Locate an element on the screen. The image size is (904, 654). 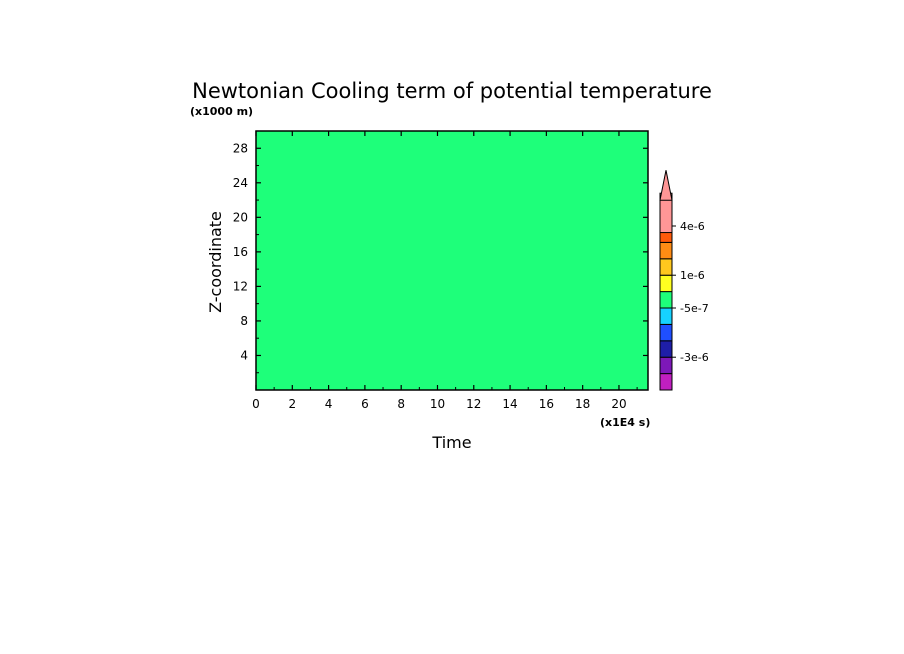
y-tick-label: 28 is located at coordinates (240, 148).